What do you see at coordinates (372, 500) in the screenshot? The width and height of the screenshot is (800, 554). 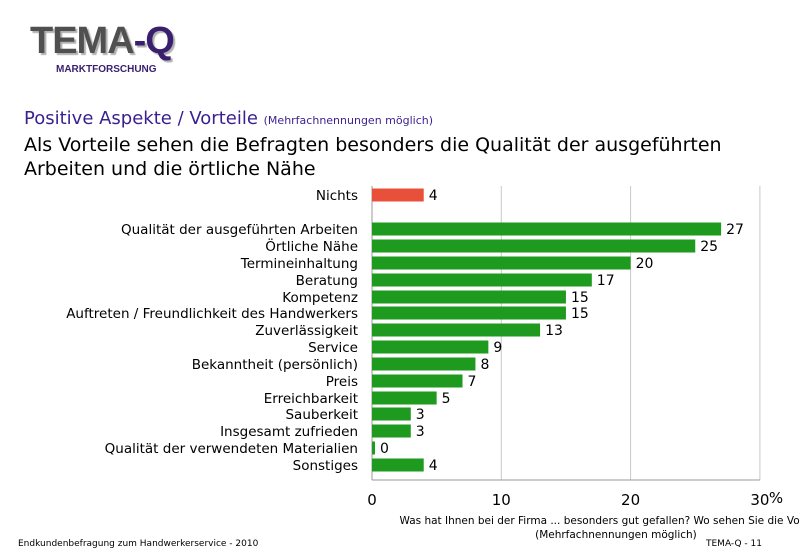 I see `x-tick-label: 0` at bounding box center [372, 500].